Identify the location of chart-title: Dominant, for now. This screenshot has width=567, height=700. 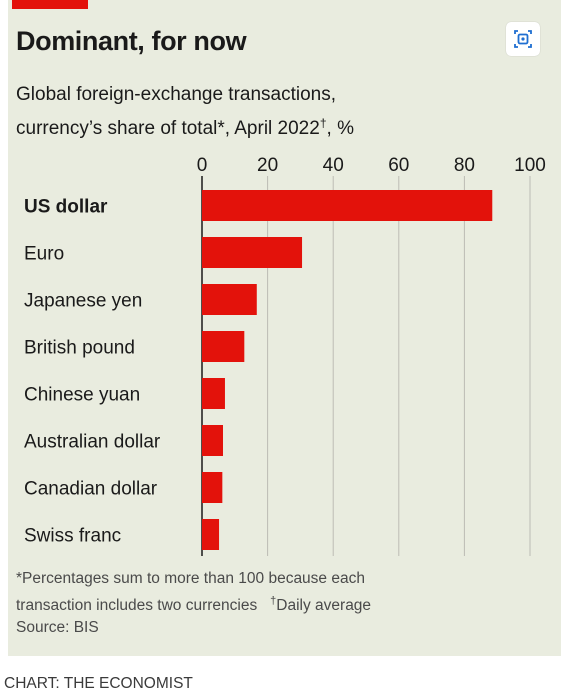
(131, 41).